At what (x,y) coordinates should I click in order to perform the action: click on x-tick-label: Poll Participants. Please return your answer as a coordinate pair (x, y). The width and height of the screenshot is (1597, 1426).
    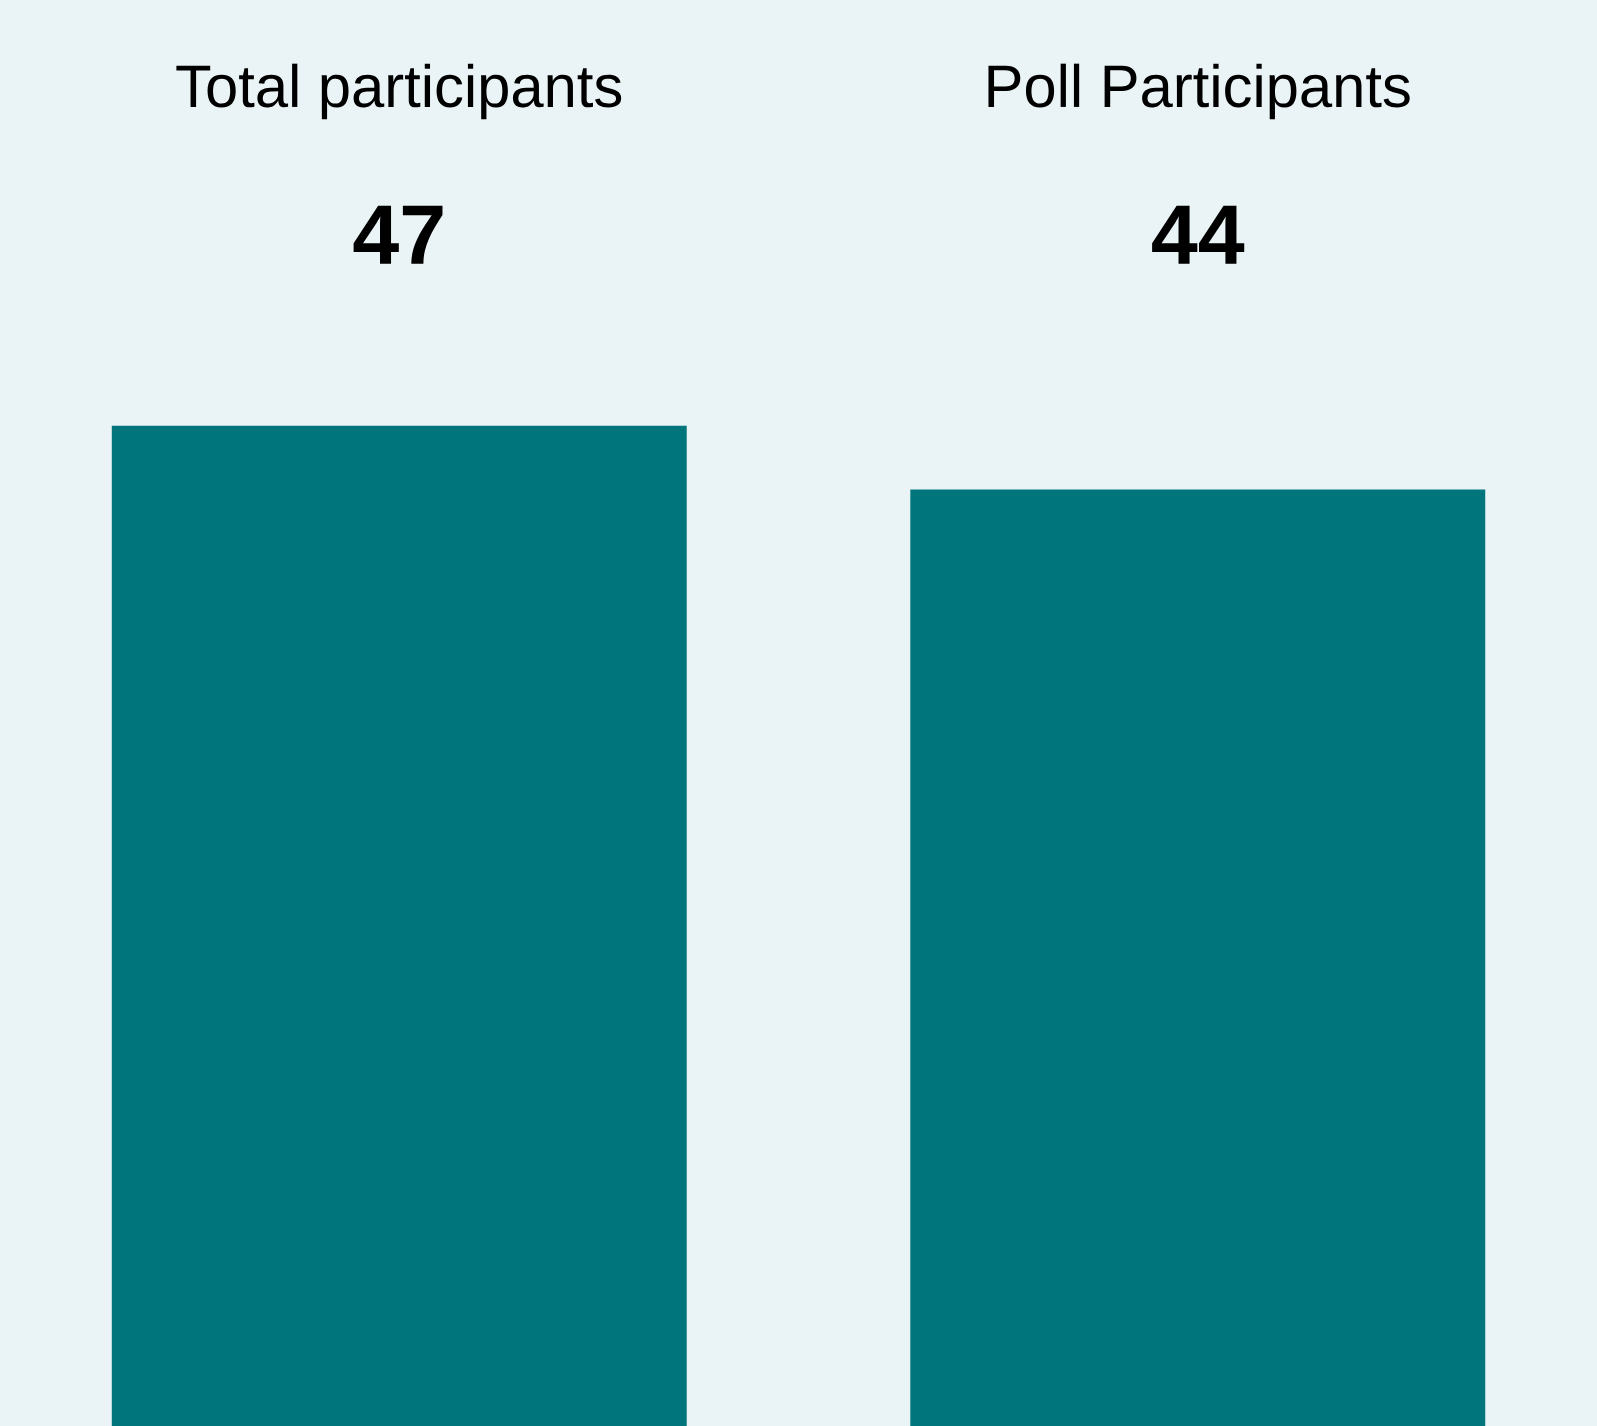
    Looking at the image, I should click on (1199, 91).